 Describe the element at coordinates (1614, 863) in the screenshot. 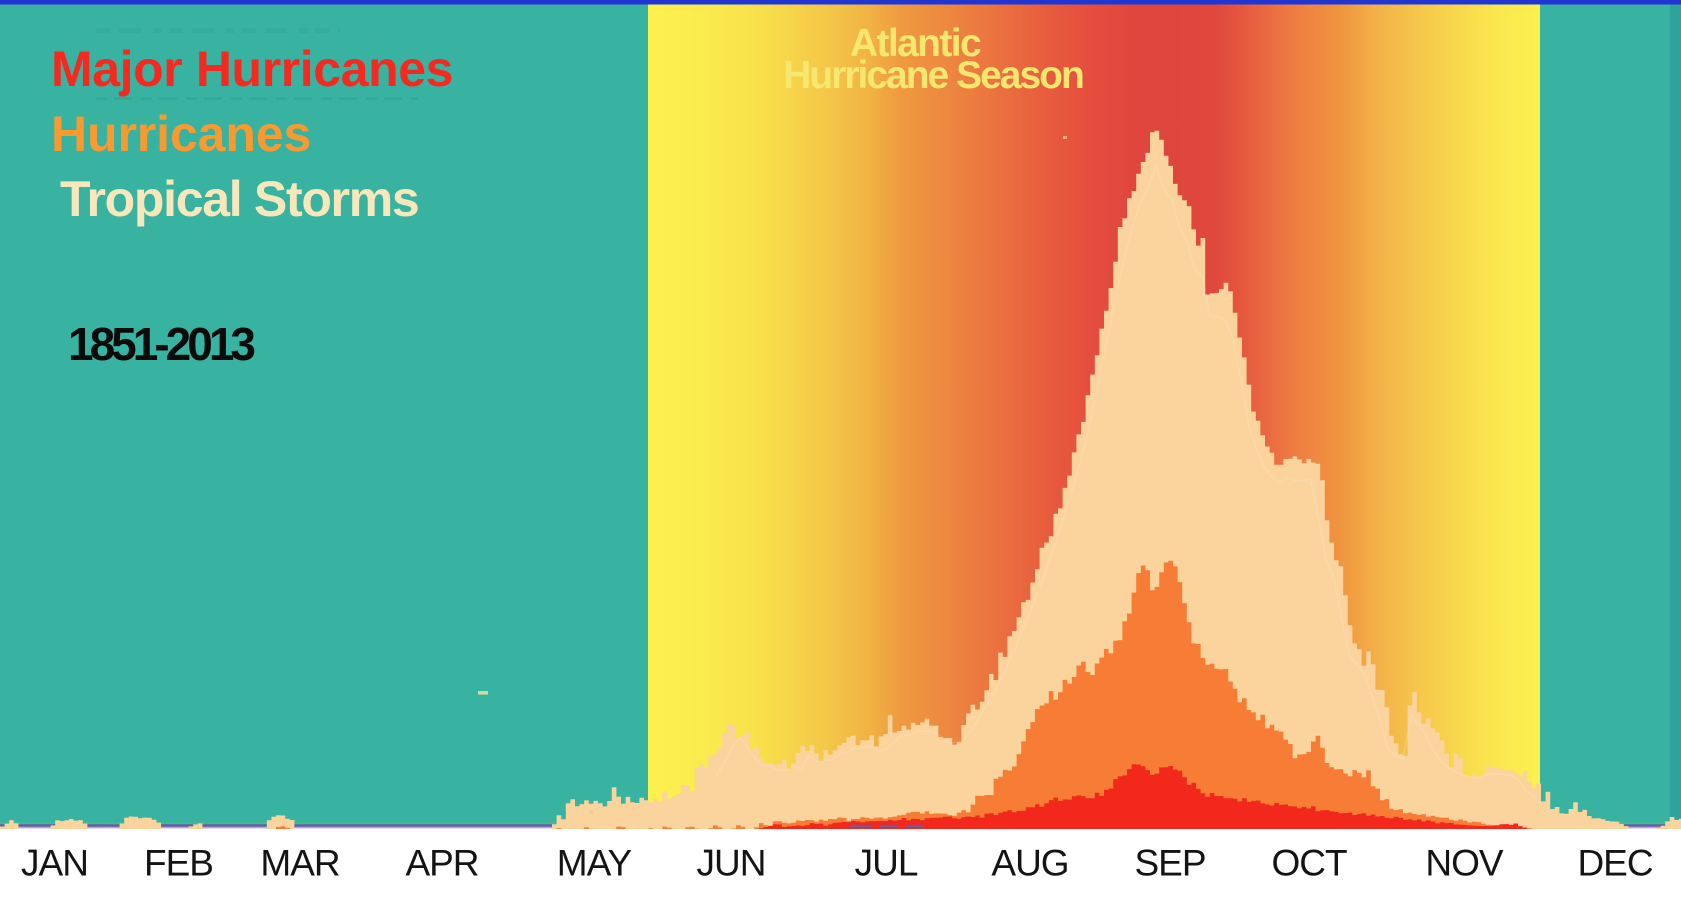

I see `svg-text: DEC` at that location.